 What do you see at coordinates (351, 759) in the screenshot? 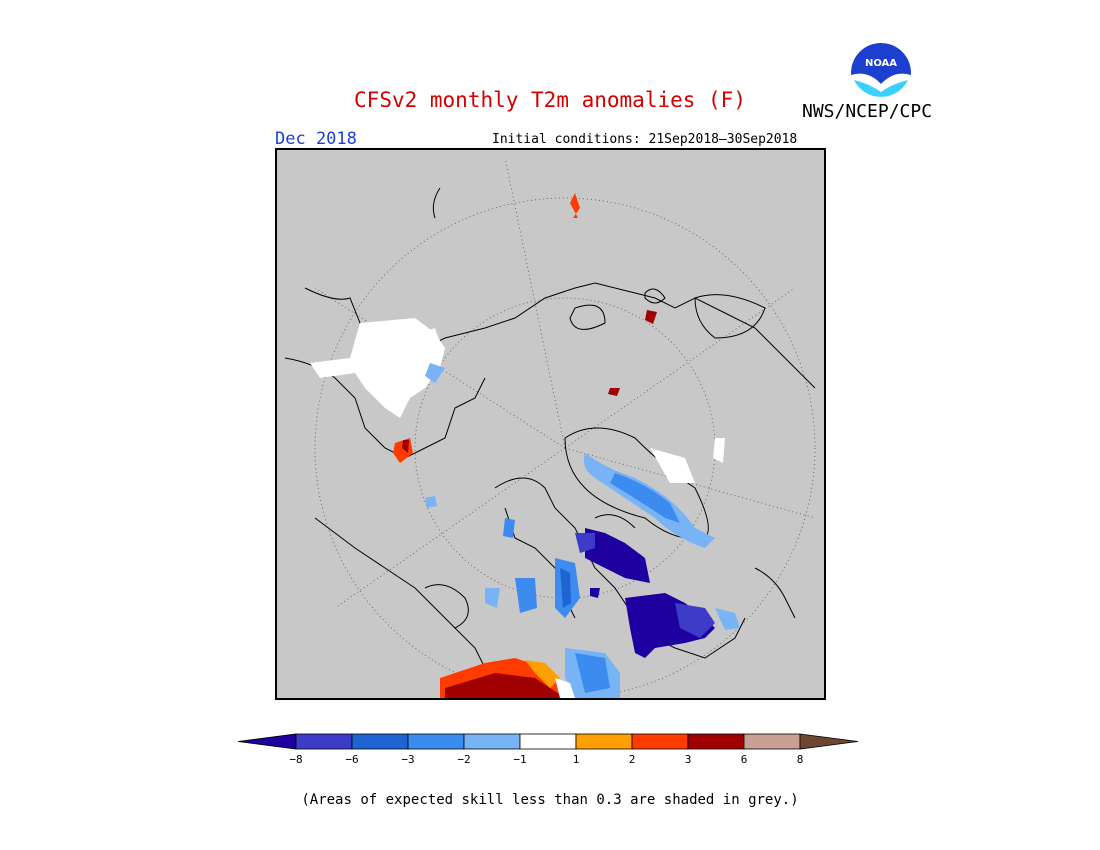
I see `colorbar-tick-label: −6` at bounding box center [351, 759].